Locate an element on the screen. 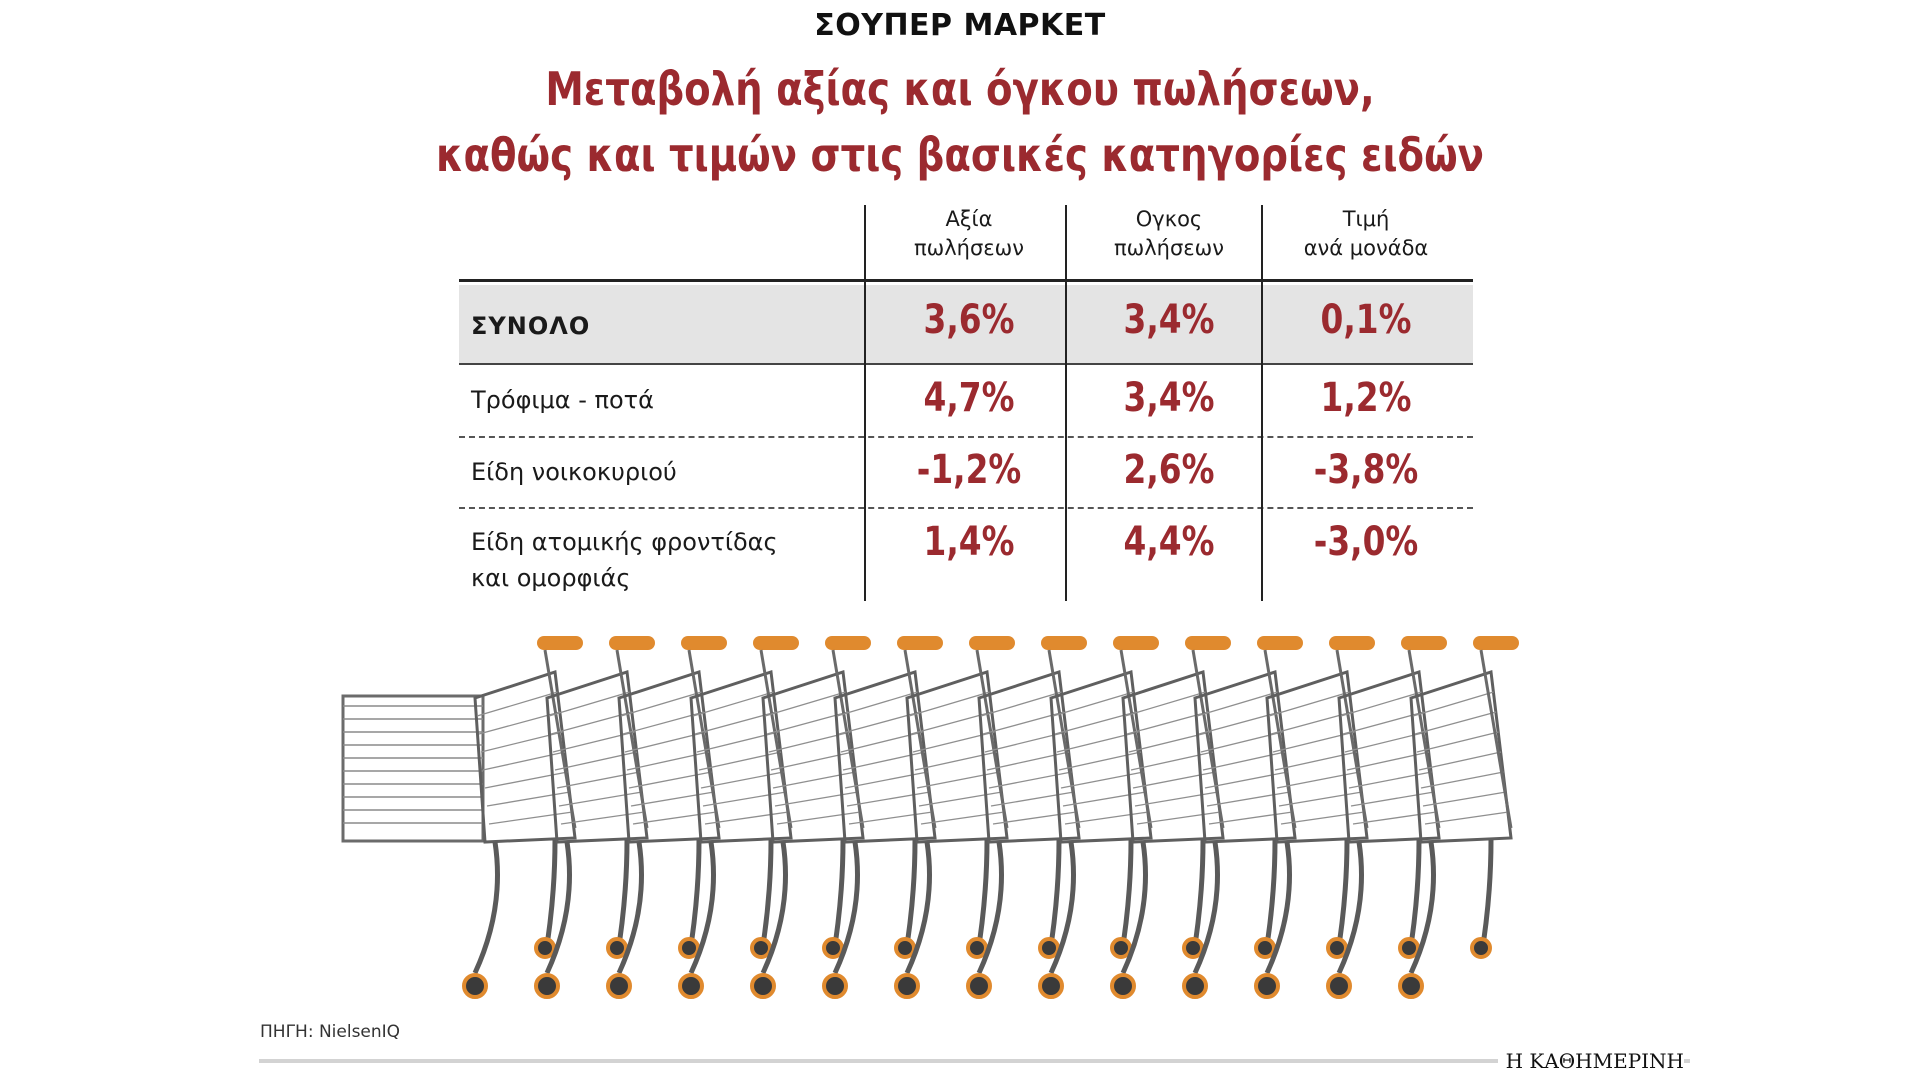 The image size is (1920, 1080). cell-value: -3,8% is located at coordinates (1366, 470).